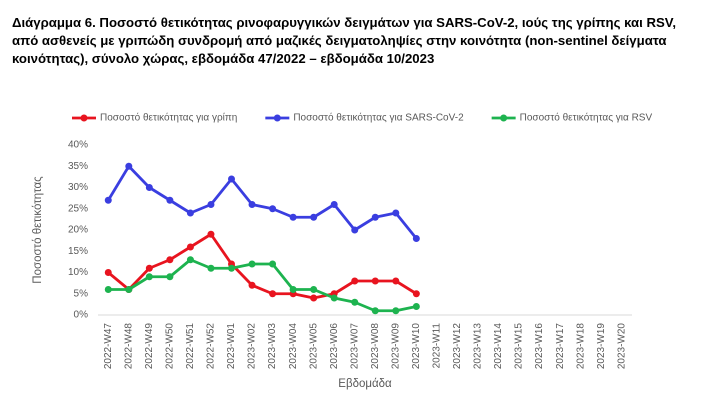  I want to click on x-tick-label: 2022-W52, so click(211, 346).